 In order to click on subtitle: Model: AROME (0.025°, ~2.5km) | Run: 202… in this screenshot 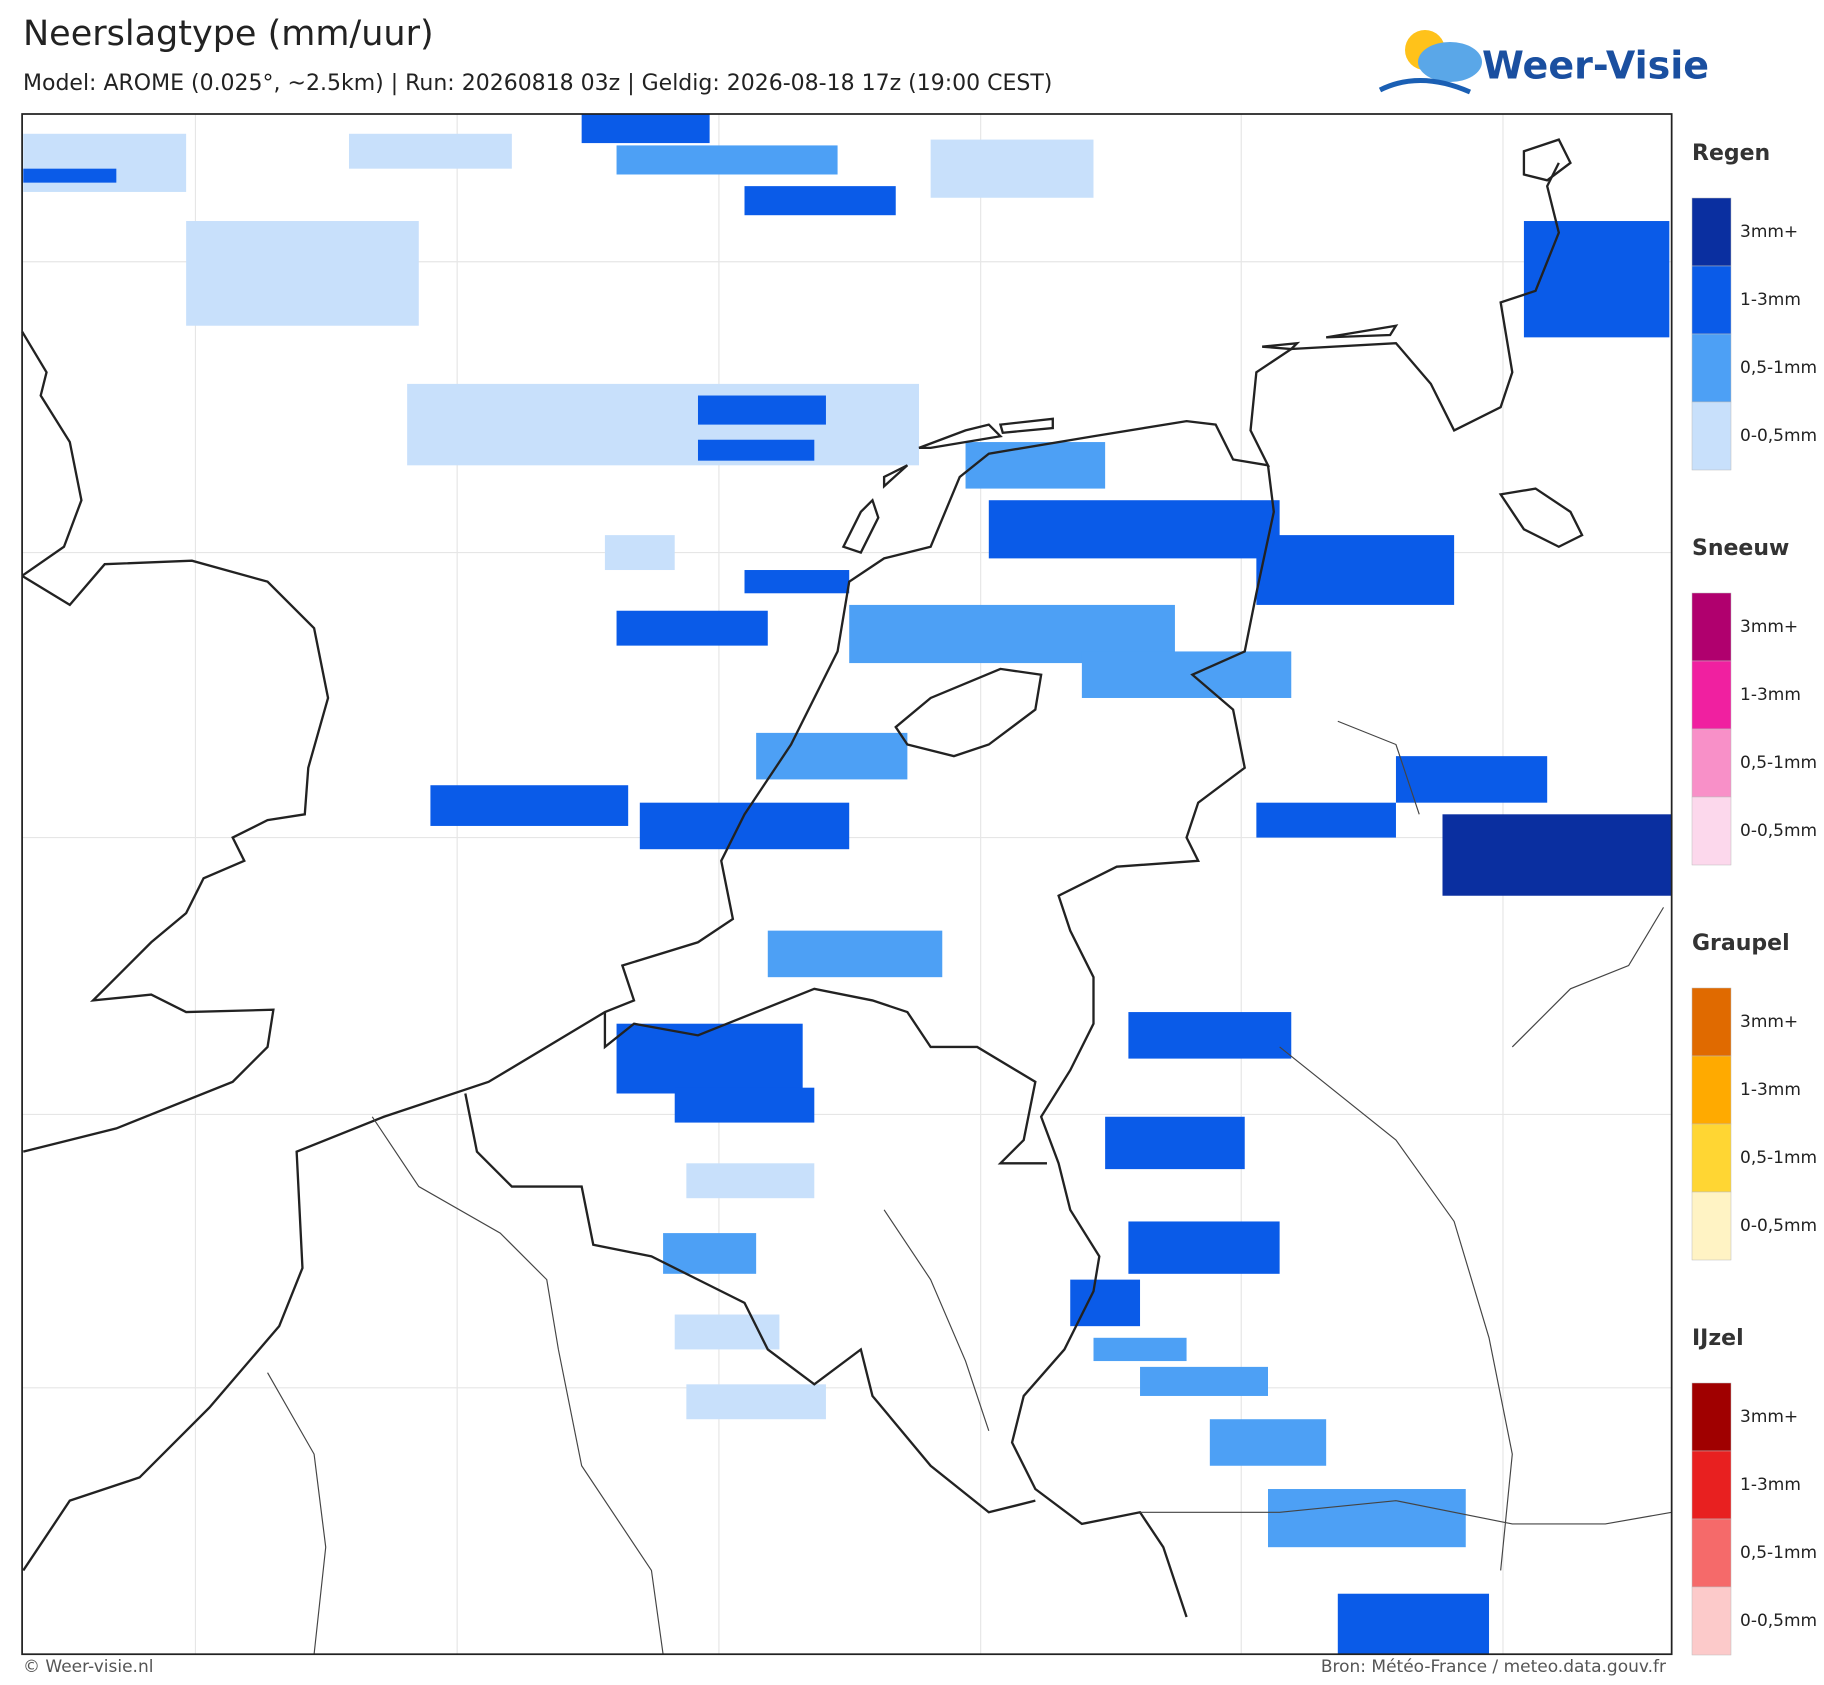, I will do `click(537, 83)`.